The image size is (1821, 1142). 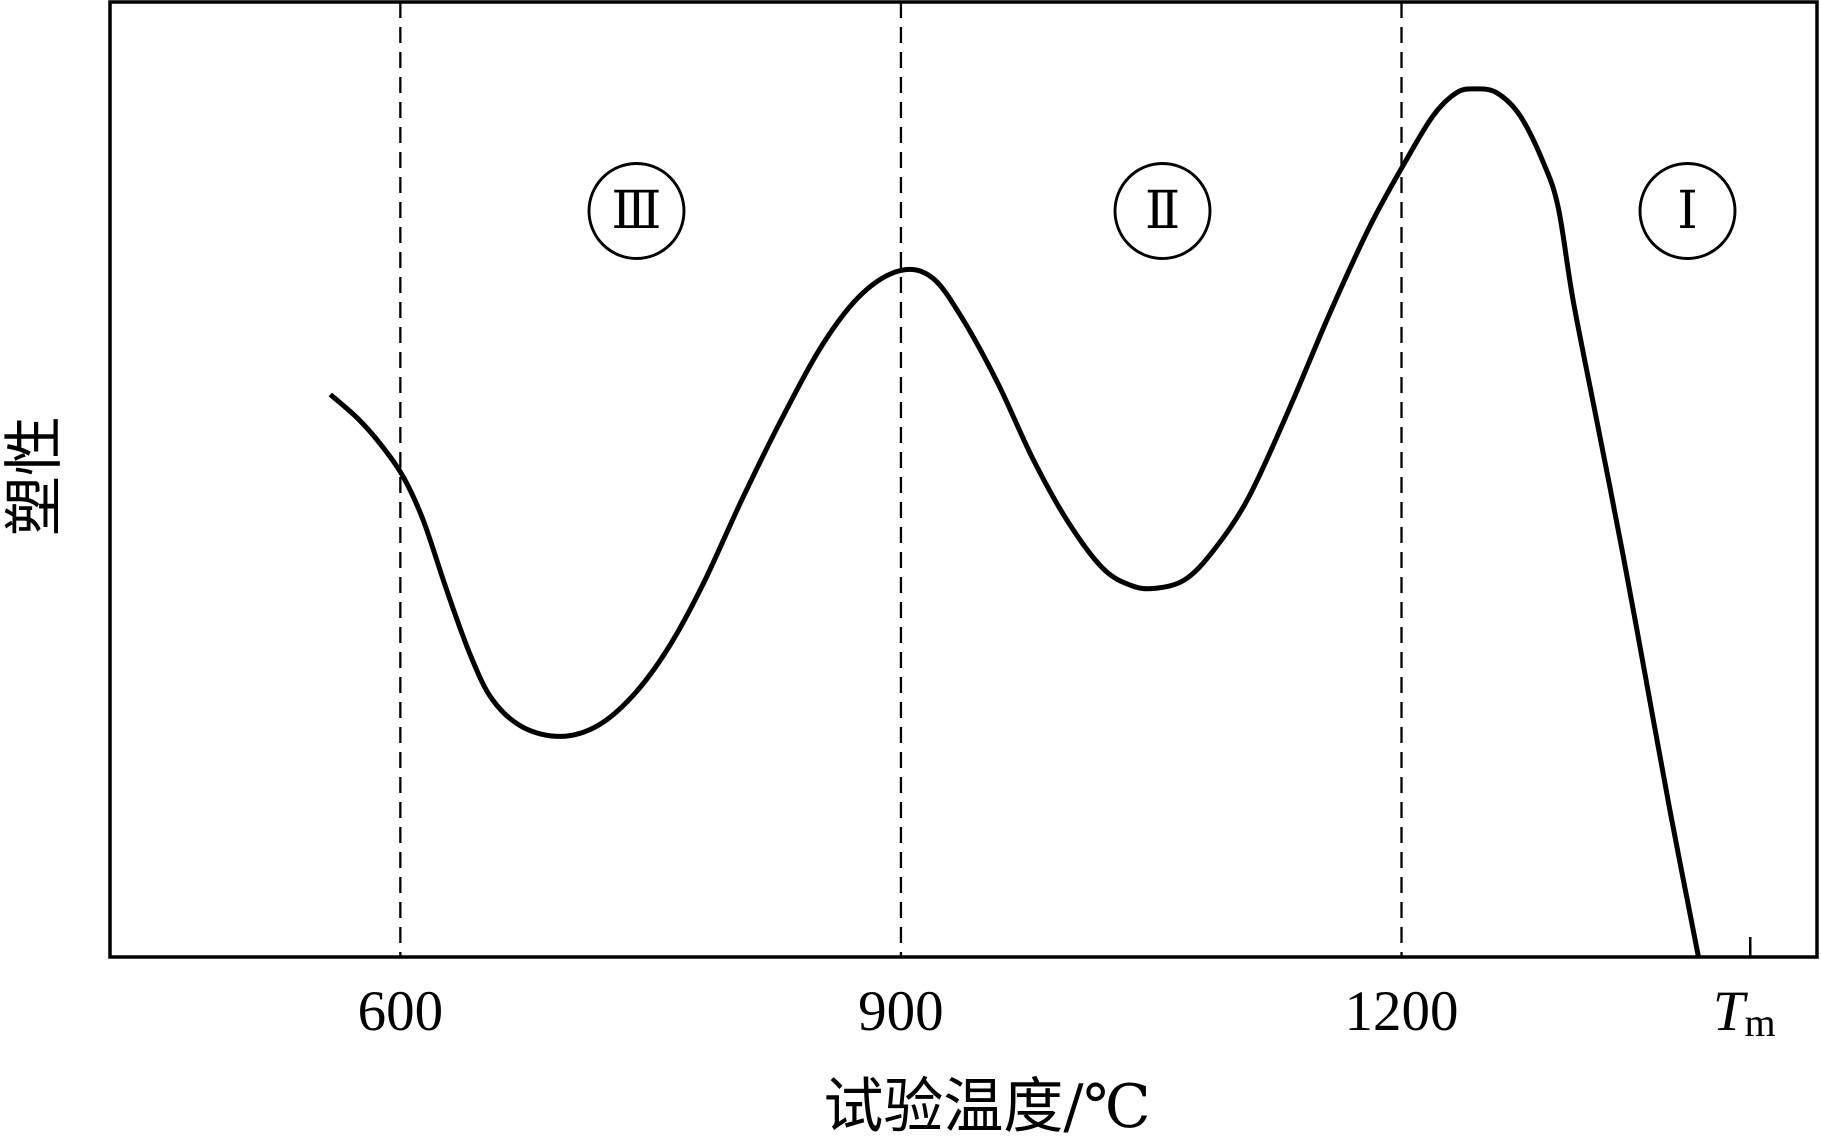 I want to click on region-marker-i: Ⅰ, so click(x=1687, y=211).